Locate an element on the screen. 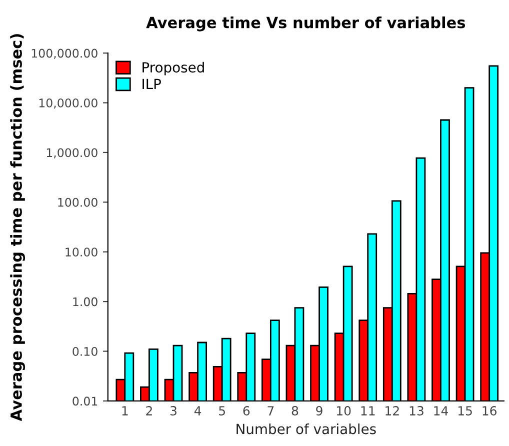 The height and width of the screenshot is (446, 509). y-tick-label: 10,000.00 is located at coordinates (68, 103).